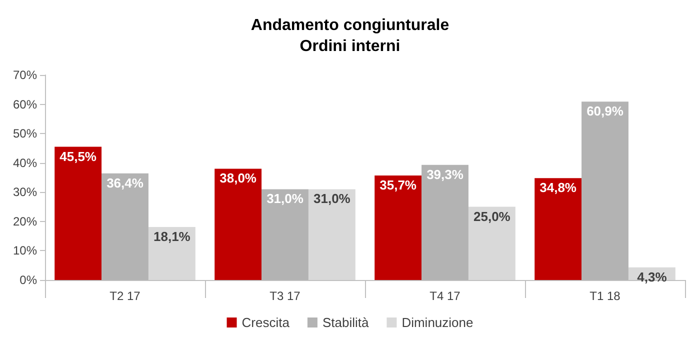 Image resolution: width=700 pixels, height=342 pixels. Describe the element at coordinates (25, 251) in the screenshot. I see `y-tick-label: 10%` at that location.